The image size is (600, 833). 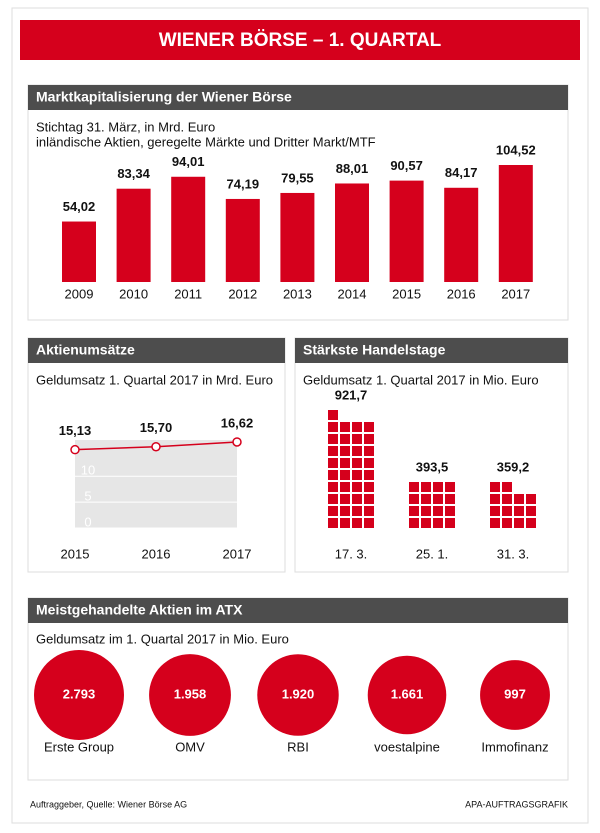 I want to click on header-bar, so click(x=300, y=40).